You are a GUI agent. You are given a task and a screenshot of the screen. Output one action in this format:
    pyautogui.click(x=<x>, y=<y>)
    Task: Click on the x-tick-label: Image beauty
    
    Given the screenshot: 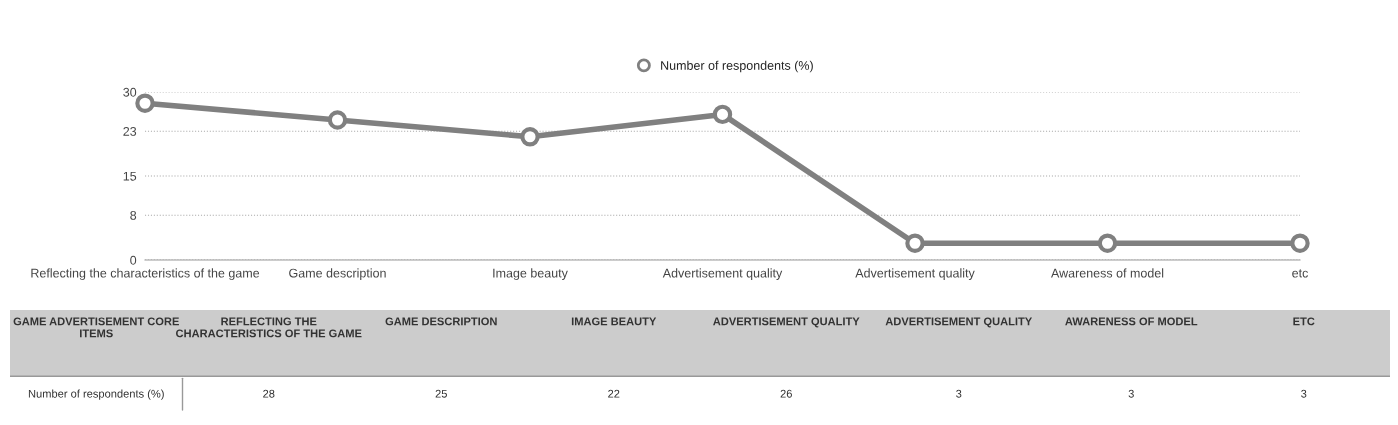 What is the action you would take?
    pyautogui.click(x=530, y=274)
    